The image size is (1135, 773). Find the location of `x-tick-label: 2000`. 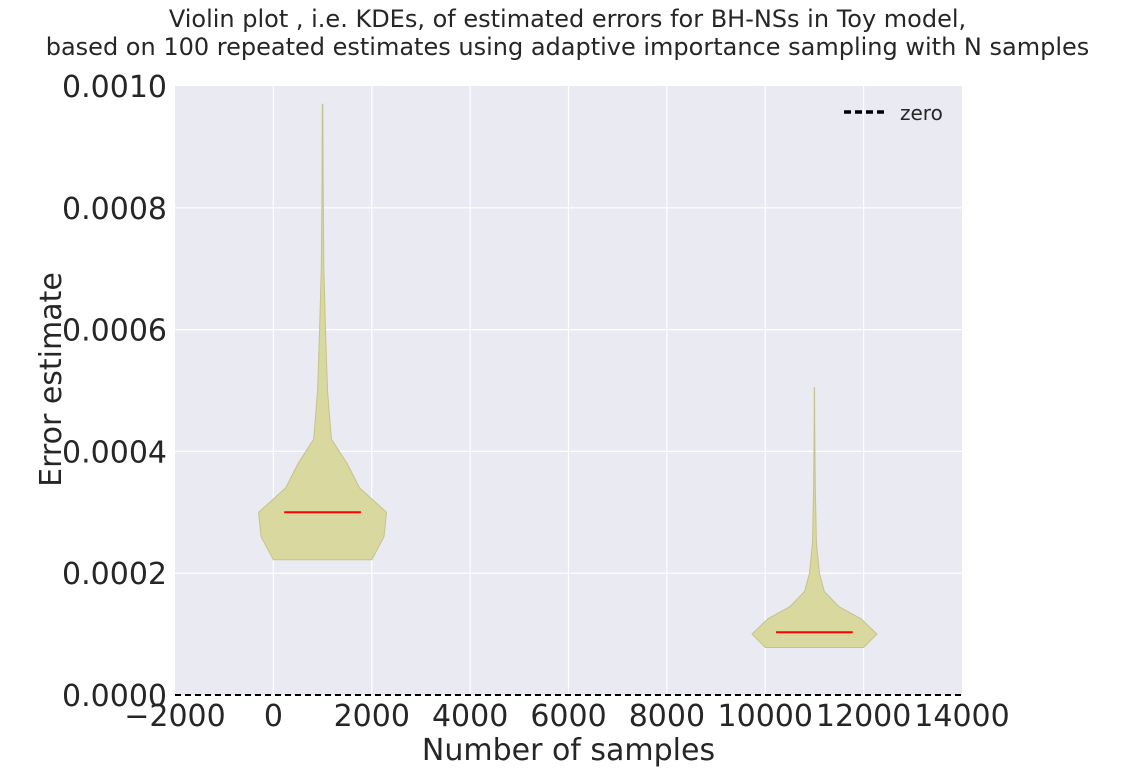

x-tick-label: 2000 is located at coordinates (372, 716).